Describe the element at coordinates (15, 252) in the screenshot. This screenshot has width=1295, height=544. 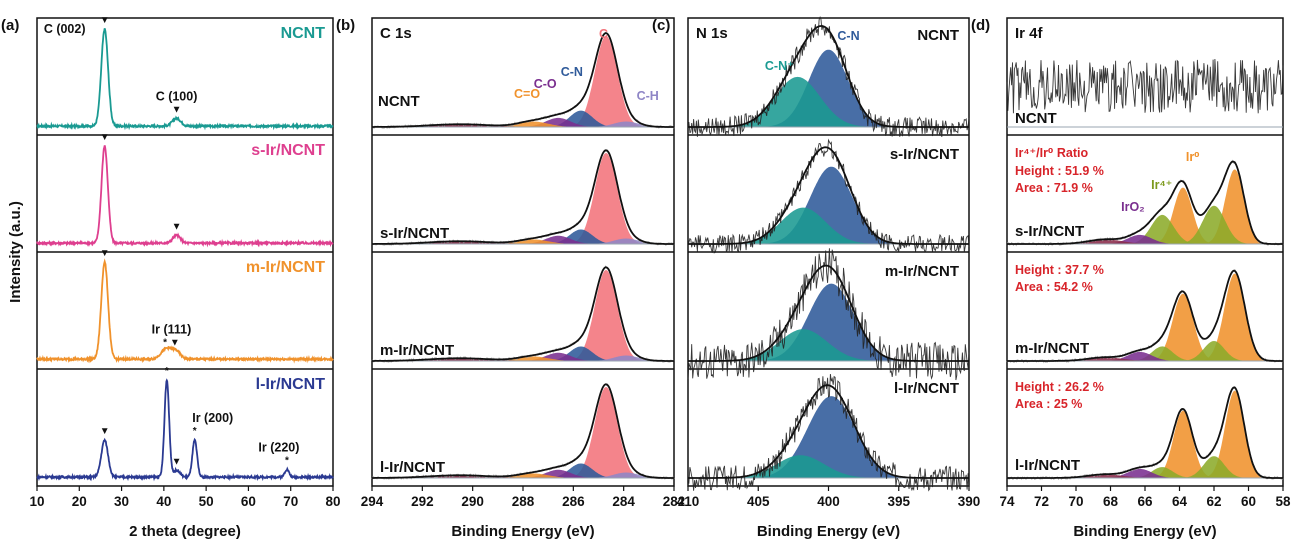
I see `y-axis-label: Intensity (a.u.)` at that location.